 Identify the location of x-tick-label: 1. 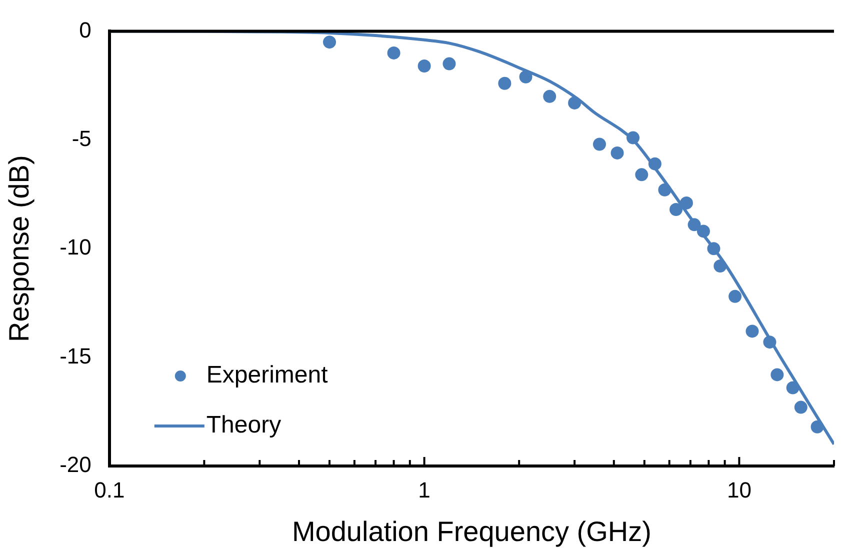
(424, 489).